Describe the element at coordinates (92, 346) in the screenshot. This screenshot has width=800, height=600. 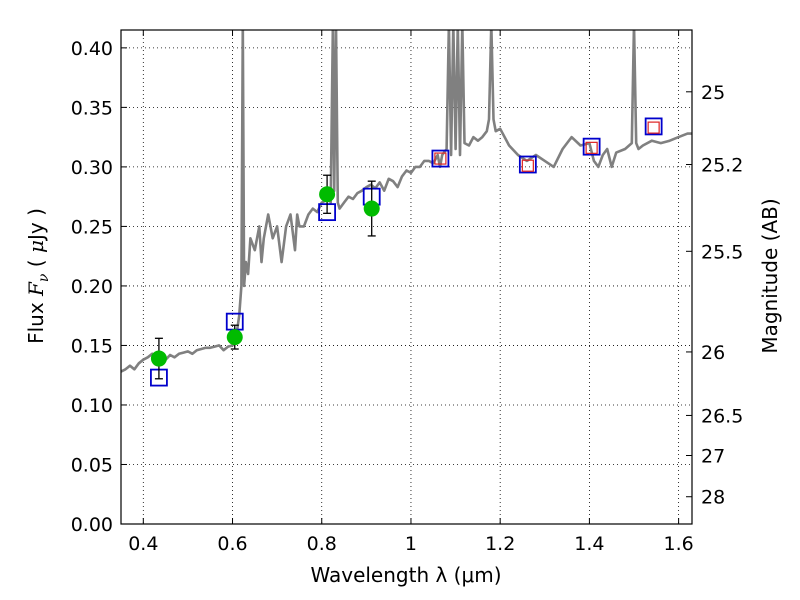
I see `y-tick-label: 0.15` at that location.